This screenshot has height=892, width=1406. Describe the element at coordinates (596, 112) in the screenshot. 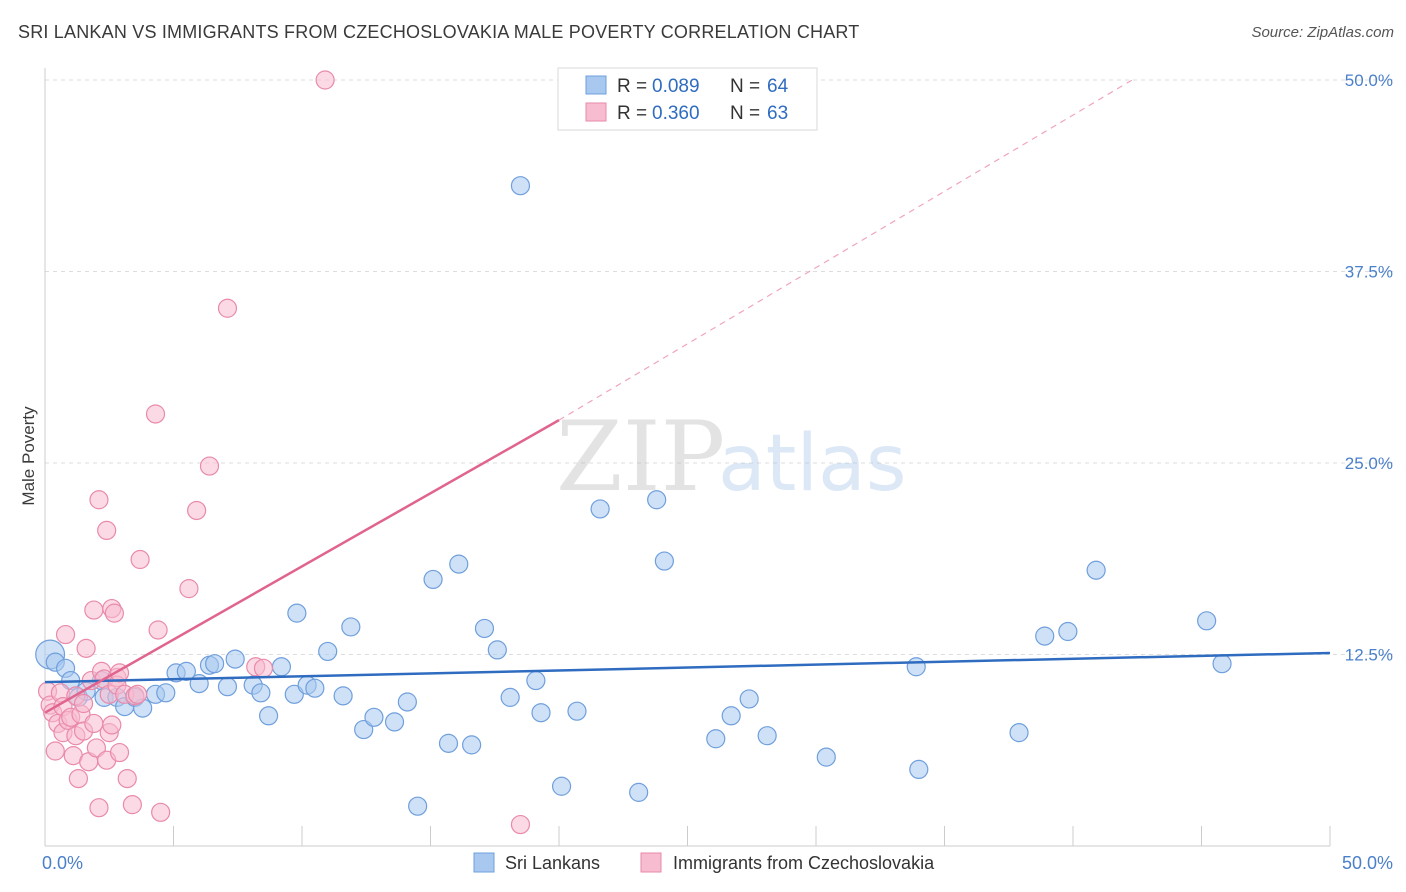

I see `legend-swatch-czechoslovakia` at that location.